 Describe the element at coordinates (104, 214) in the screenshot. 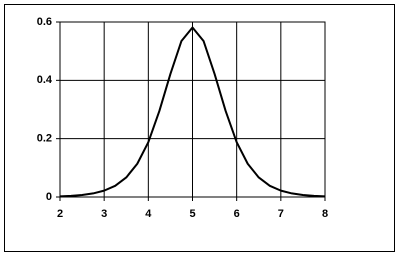

I see `x-tick-label: 3` at that location.